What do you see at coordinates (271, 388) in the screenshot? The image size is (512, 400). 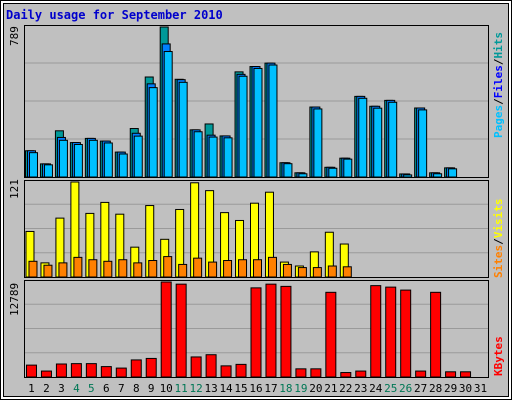 I see `x-tick-label: 17` at bounding box center [271, 388].